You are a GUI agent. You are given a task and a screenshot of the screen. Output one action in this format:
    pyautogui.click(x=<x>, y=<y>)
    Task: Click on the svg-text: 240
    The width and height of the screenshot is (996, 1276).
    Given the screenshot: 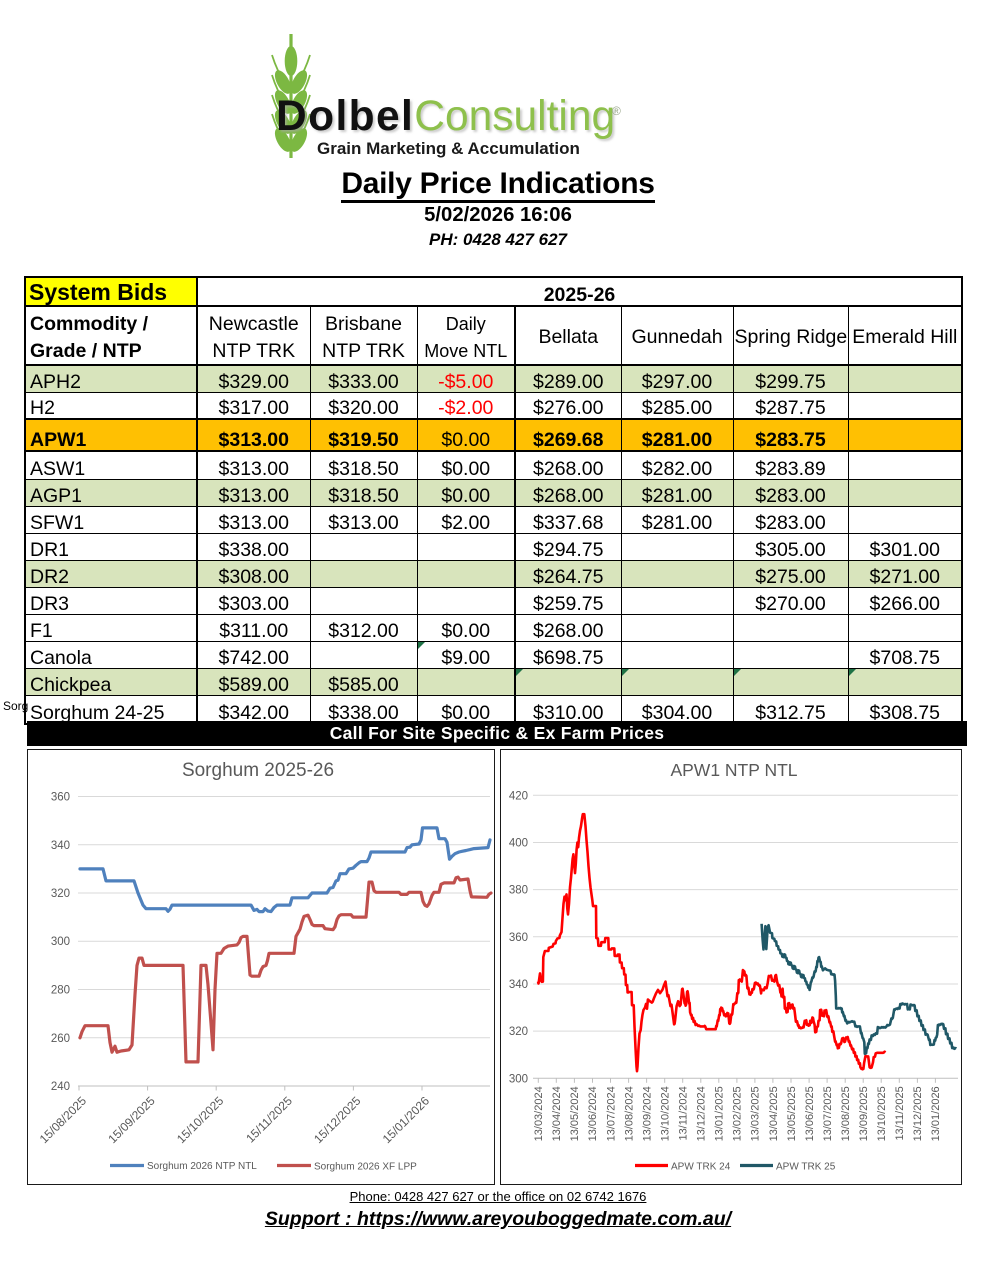 What is the action you would take?
    pyautogui.click(x=60, y=1087)
    